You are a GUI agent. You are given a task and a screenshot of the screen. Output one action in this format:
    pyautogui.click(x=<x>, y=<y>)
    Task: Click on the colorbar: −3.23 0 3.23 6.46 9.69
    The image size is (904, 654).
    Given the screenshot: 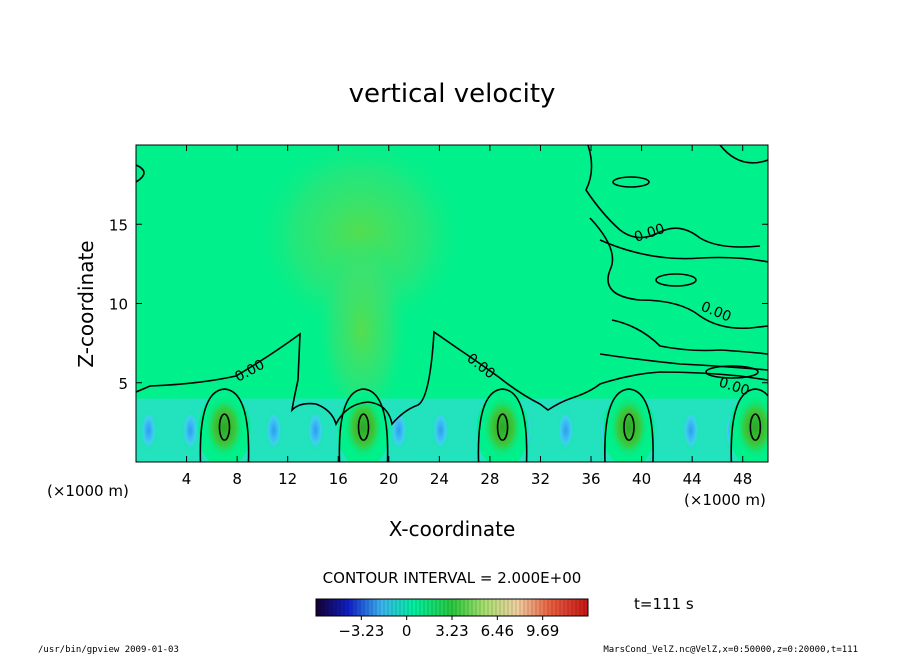 What is the action you would take?
    pyautogui.click(x=452, y=619)
    